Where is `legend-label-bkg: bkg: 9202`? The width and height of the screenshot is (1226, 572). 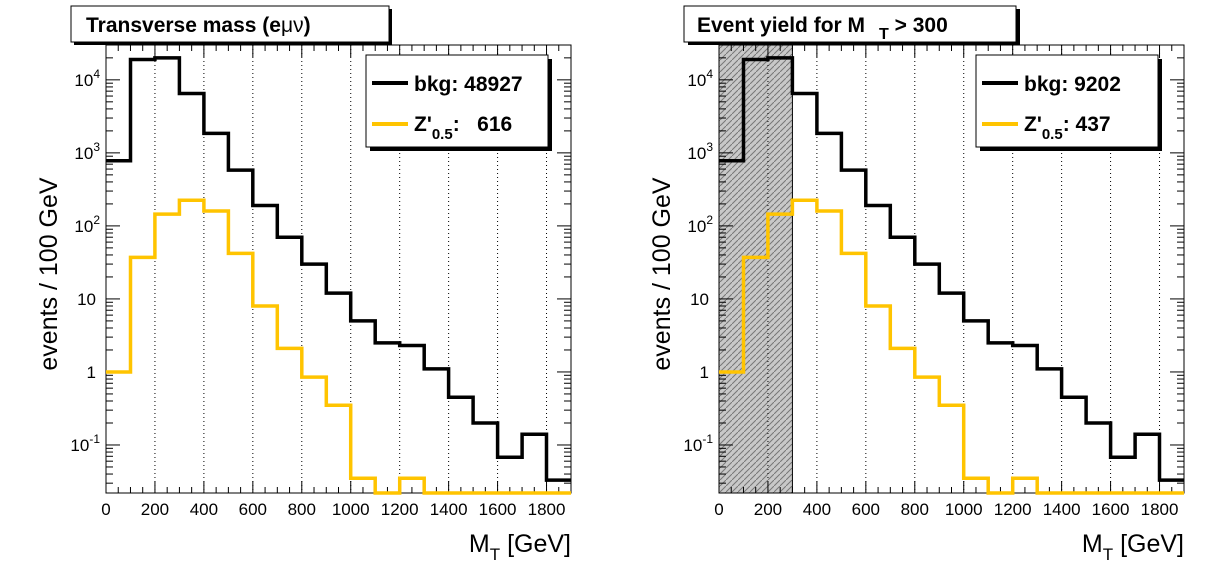
legend-label-bkg: bkg: 9202 is located at coordinates (1072, 84).